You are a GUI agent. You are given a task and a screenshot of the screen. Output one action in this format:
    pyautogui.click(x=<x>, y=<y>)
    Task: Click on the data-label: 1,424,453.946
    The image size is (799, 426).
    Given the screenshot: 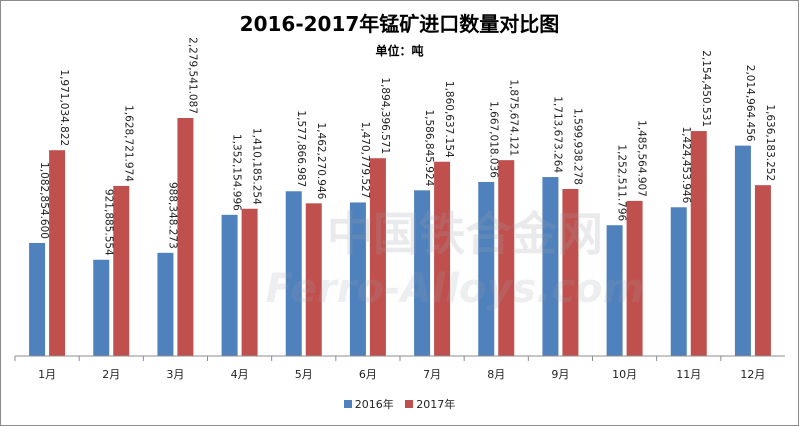 What is the action you would take?
    pyautogui.click(x=686, y=164)
    